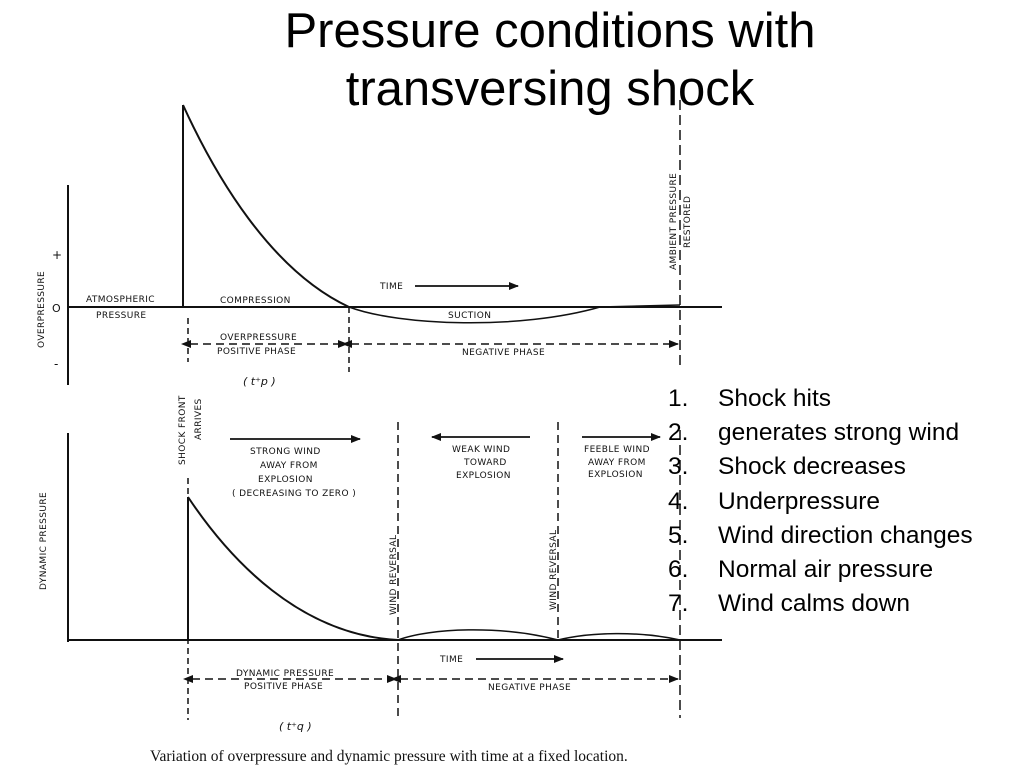 The height and width of the screenshot is (768, 1024). Describe the element at coordinates (550, 89) in the screenshot. I see `title-line-2: transversing shock` at that location.